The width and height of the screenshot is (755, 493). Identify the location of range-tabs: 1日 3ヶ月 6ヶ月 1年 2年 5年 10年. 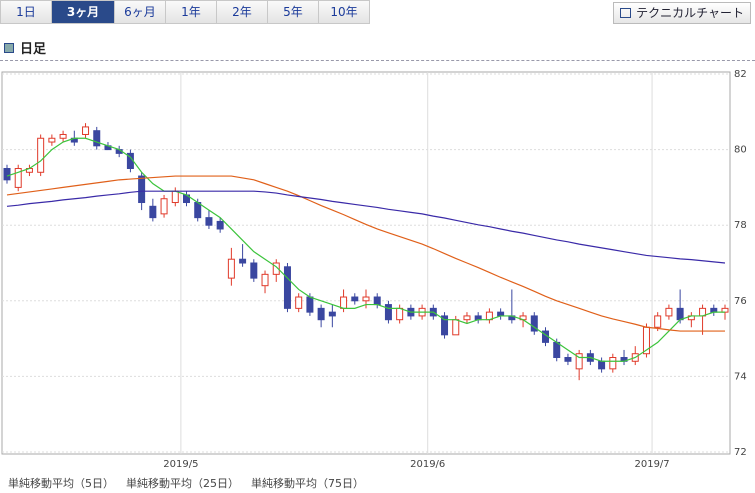
(185, 12).